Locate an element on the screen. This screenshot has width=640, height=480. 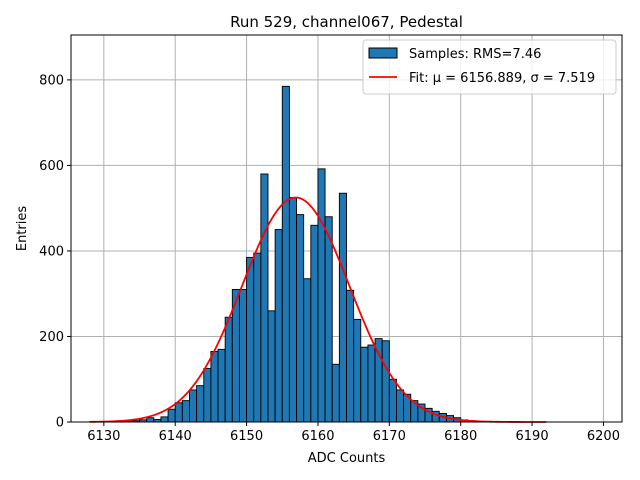
legend-samples-label: Samples: RMS=7.46 is located at coordinates (475, 54).